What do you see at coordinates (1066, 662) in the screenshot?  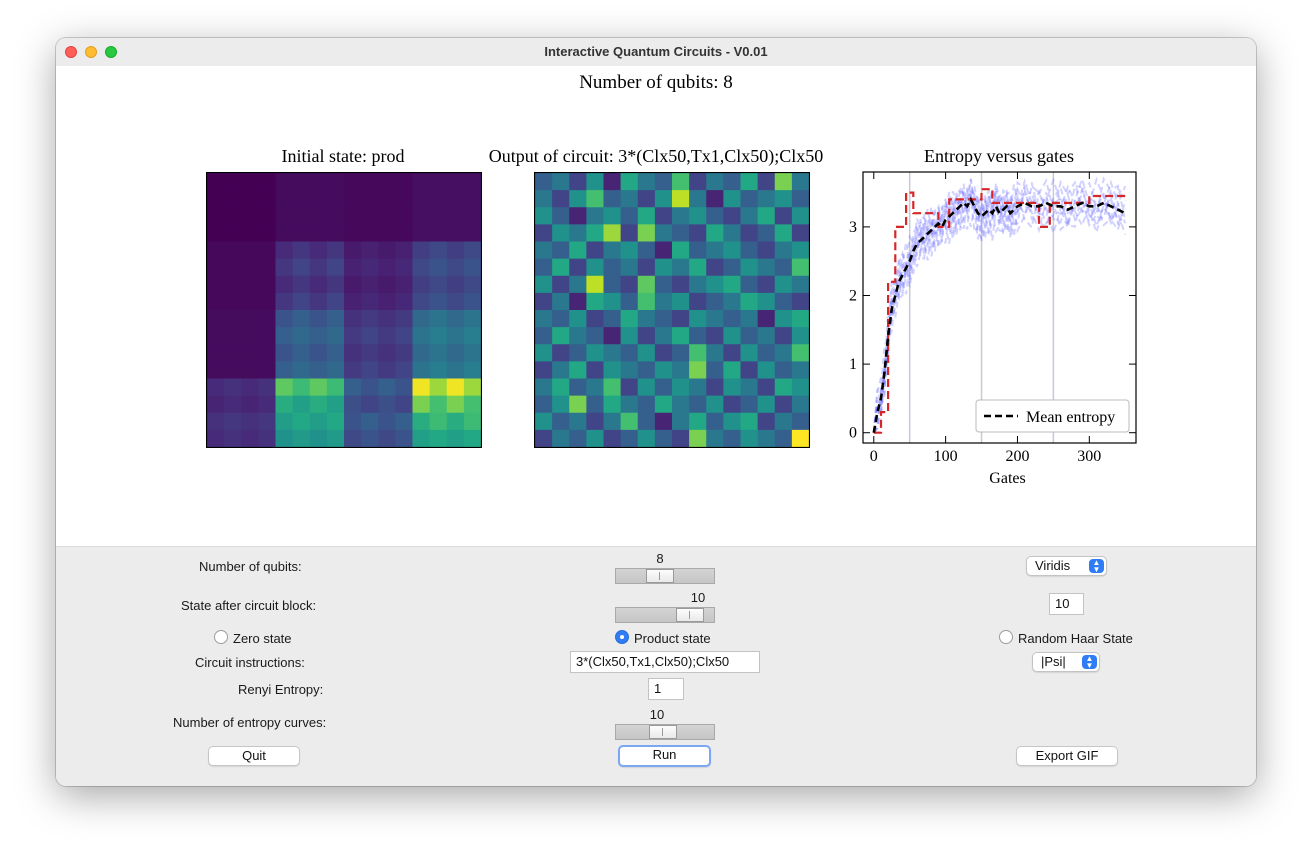 I see `psi-mode-select: |Psi| ▲ ▼` at bounding box center [1066, 662].